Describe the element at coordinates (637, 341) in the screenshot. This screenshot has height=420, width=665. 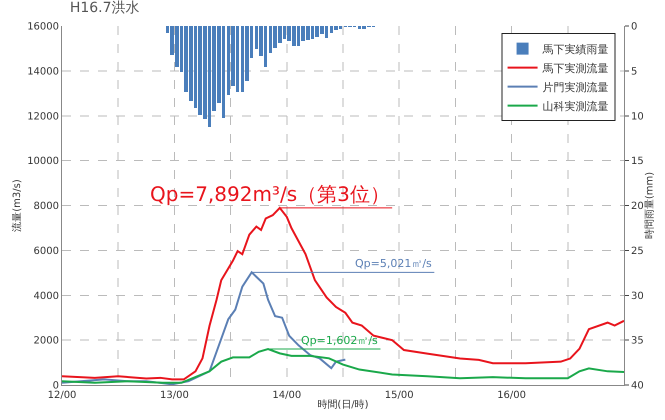
I see `y2-tick-label: 35` at that location.